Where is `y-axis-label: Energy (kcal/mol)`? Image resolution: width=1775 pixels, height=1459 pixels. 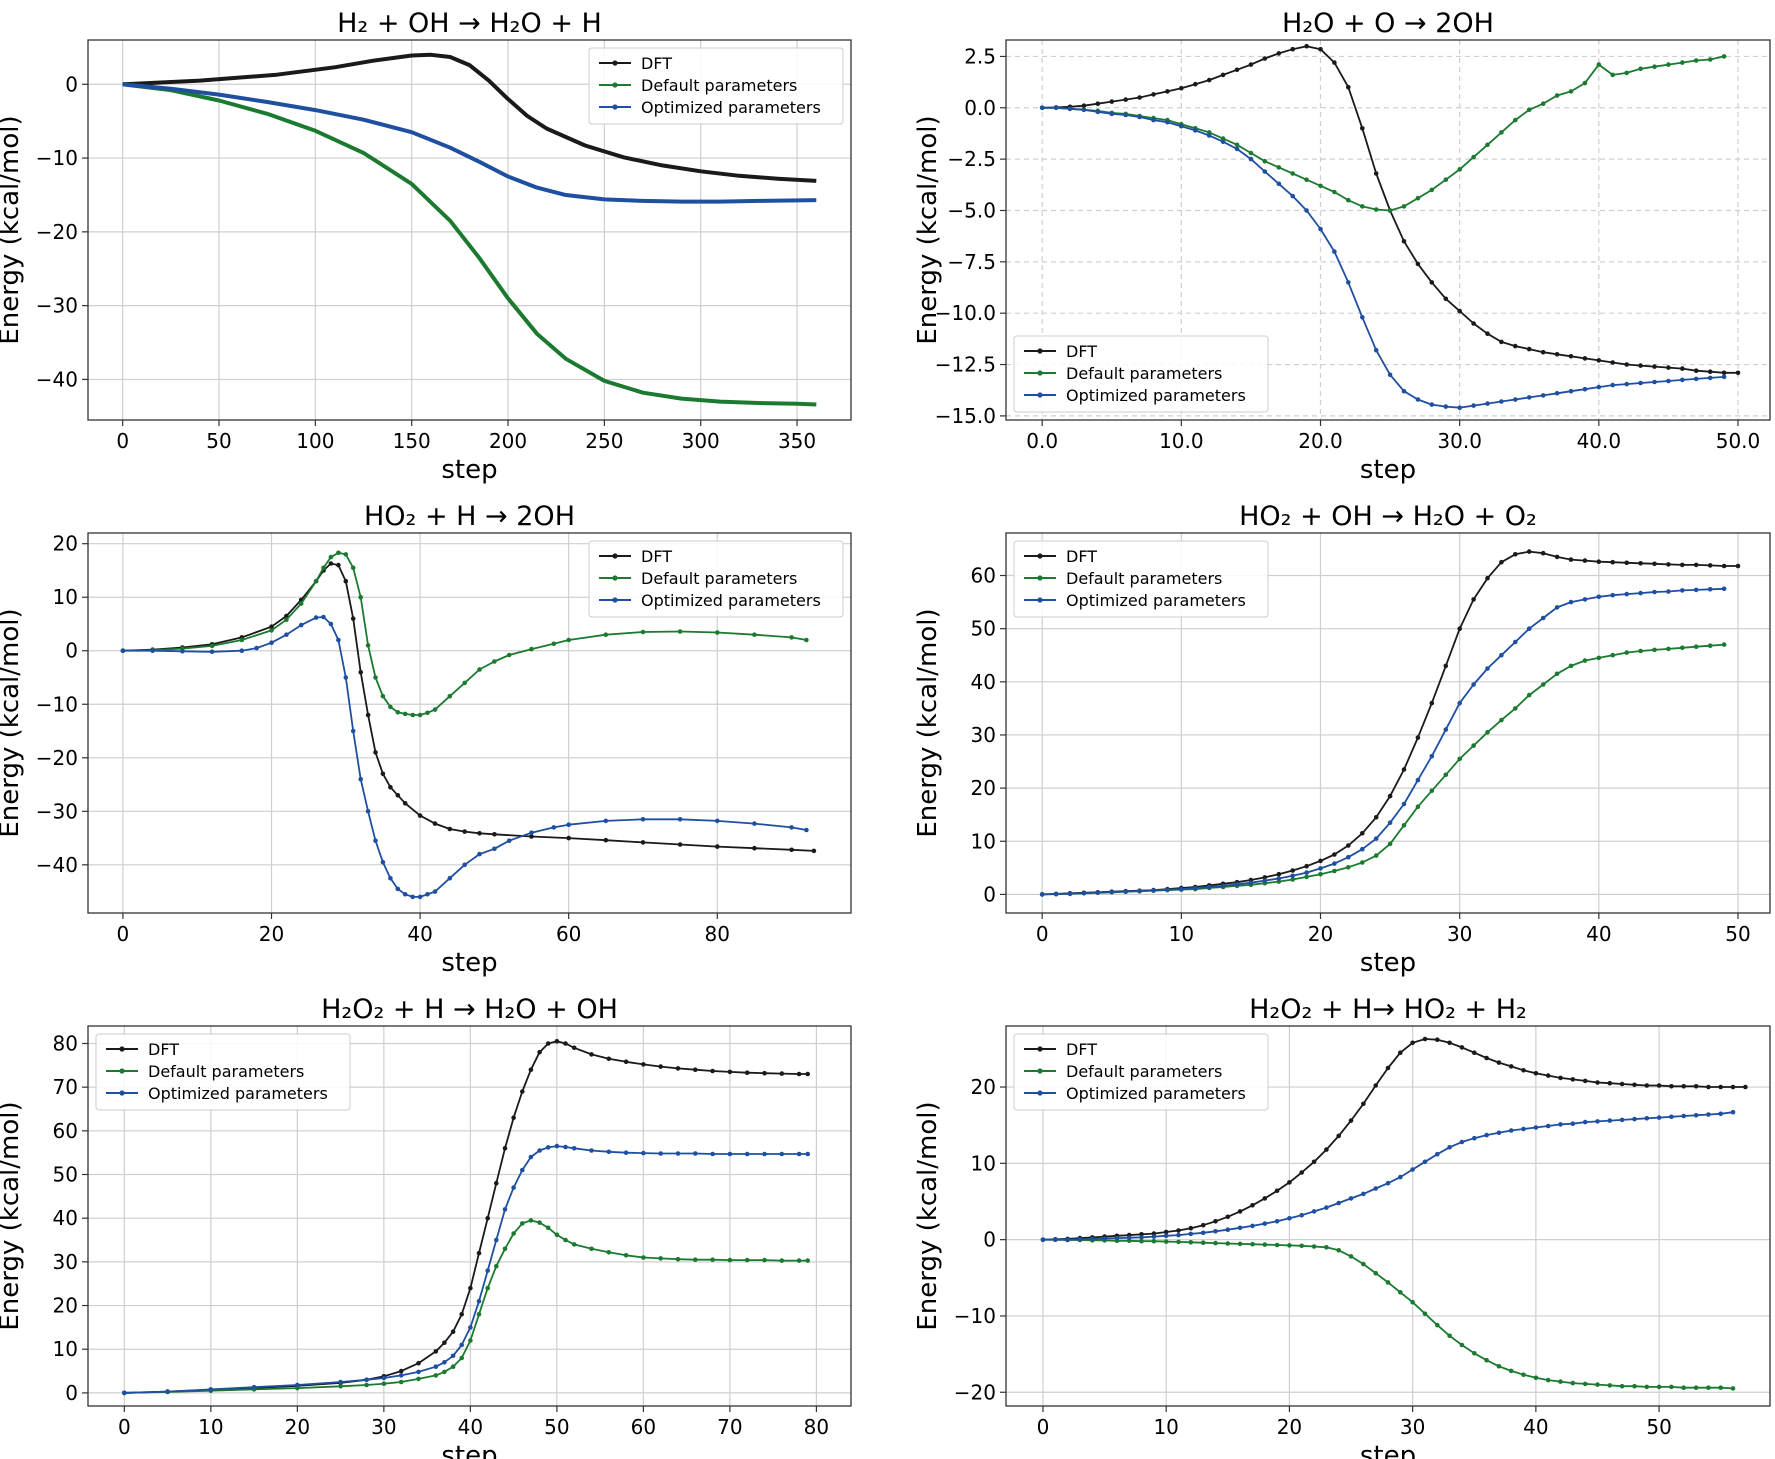
y-axis-label: Energy (kcal/mol) is located at coordinates (928, 1215).